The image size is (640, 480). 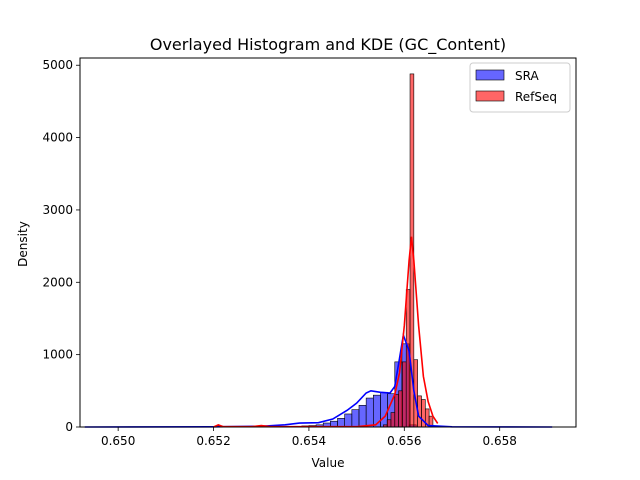 What do you see at coordinates (326, 332) in the screenshot?
I see `refseq-kde-line` at bounding box center [326, 332].